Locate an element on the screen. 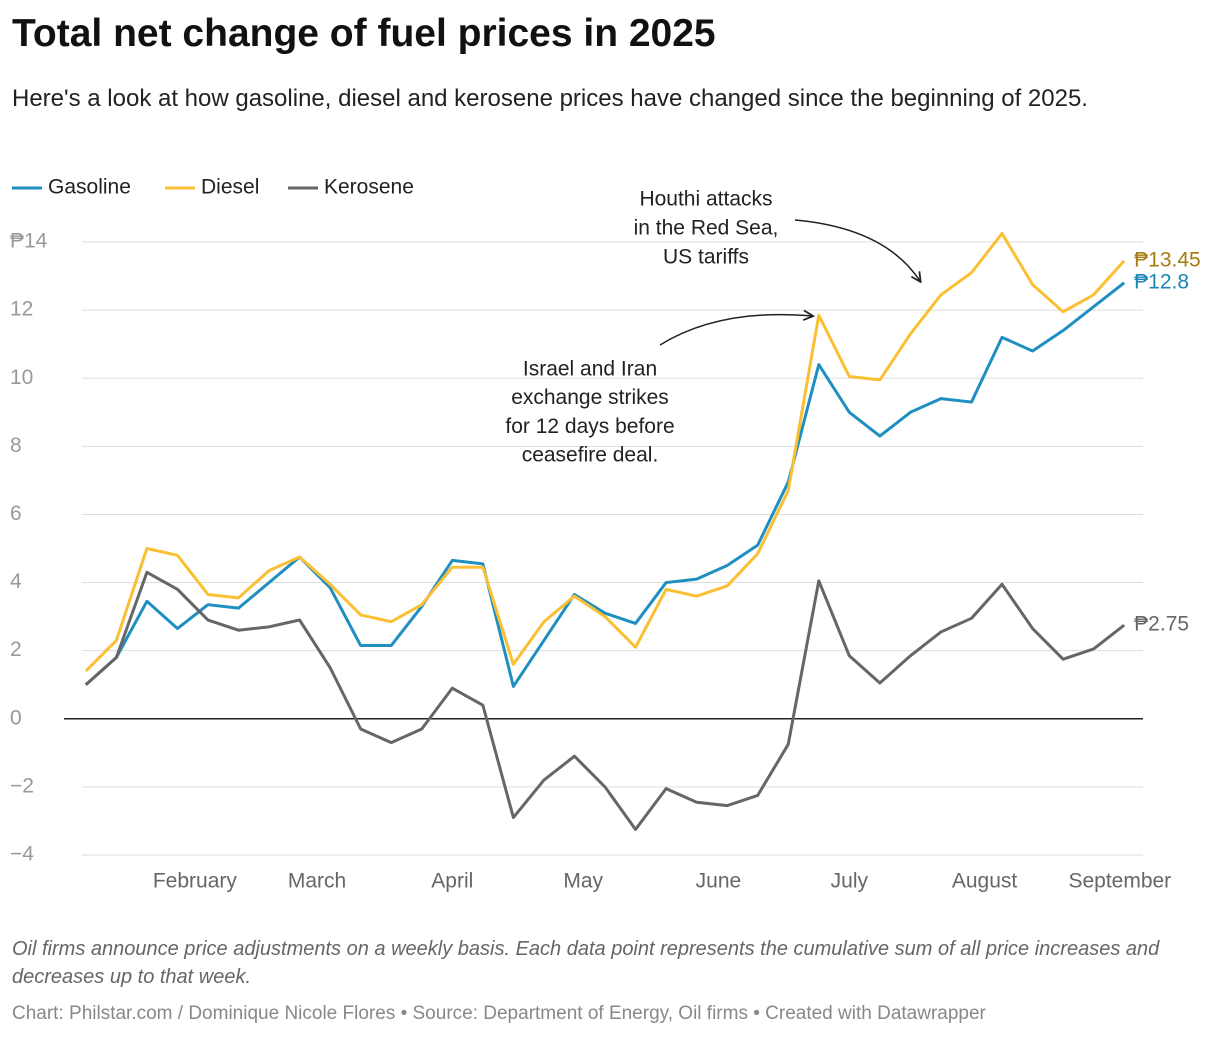  y-tick-label: 12 is located at coordinates (21, 309).